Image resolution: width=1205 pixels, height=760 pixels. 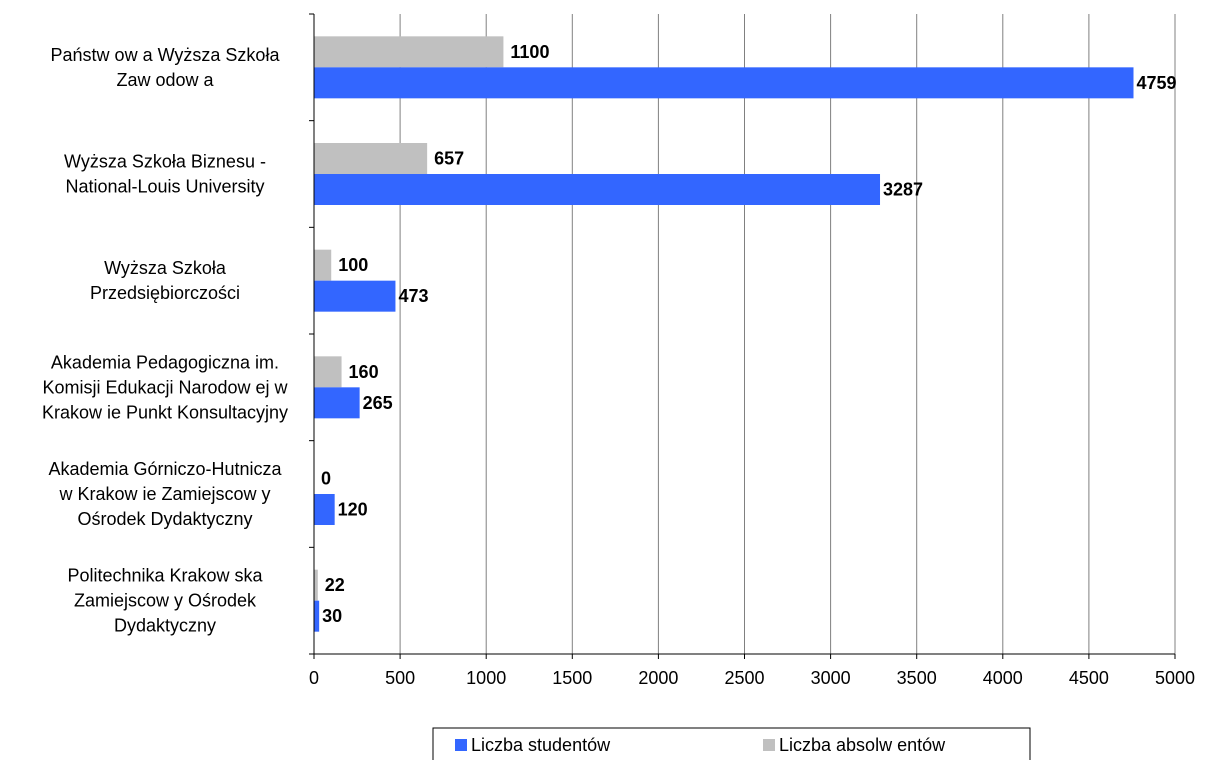 What do you see at coordinates (903, 190) in the screenshot?
I see `data-label-studenci: 3287` at bounding box center [903, 190].